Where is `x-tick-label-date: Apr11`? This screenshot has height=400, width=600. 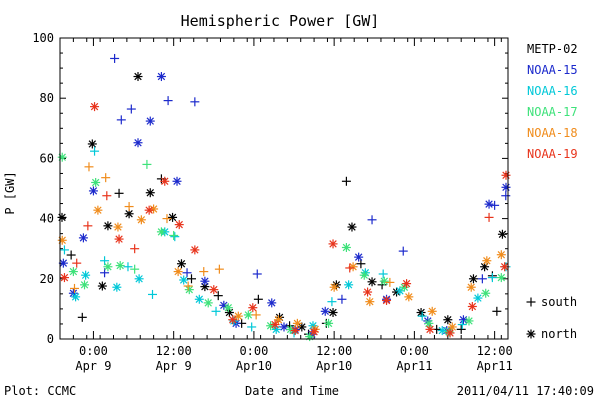 x-tick-label-date: Apr11 is located at coordinates (414, 366).